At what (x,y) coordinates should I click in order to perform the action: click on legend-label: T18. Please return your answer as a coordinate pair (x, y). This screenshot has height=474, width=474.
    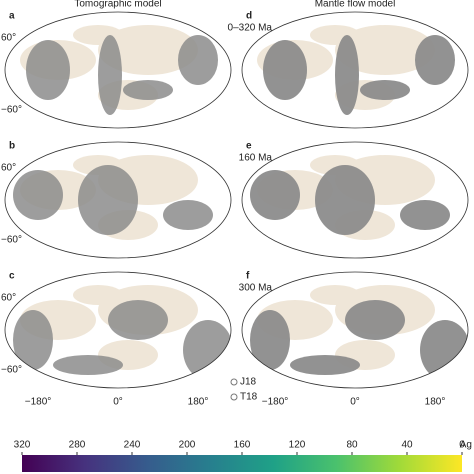
    Looking at the image, I should click on (249, 397).